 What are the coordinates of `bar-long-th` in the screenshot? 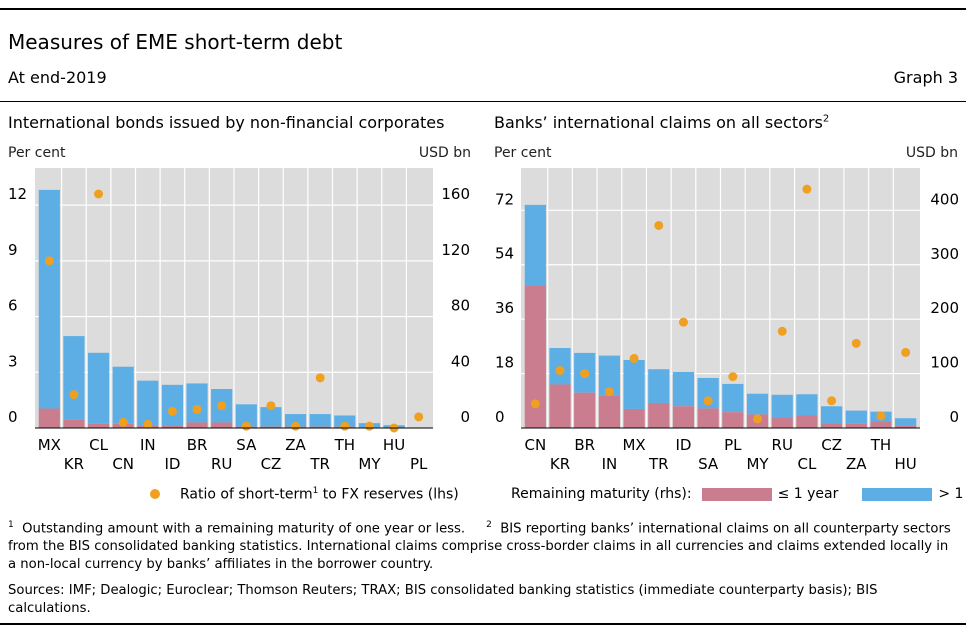 It's located at (345, 421).